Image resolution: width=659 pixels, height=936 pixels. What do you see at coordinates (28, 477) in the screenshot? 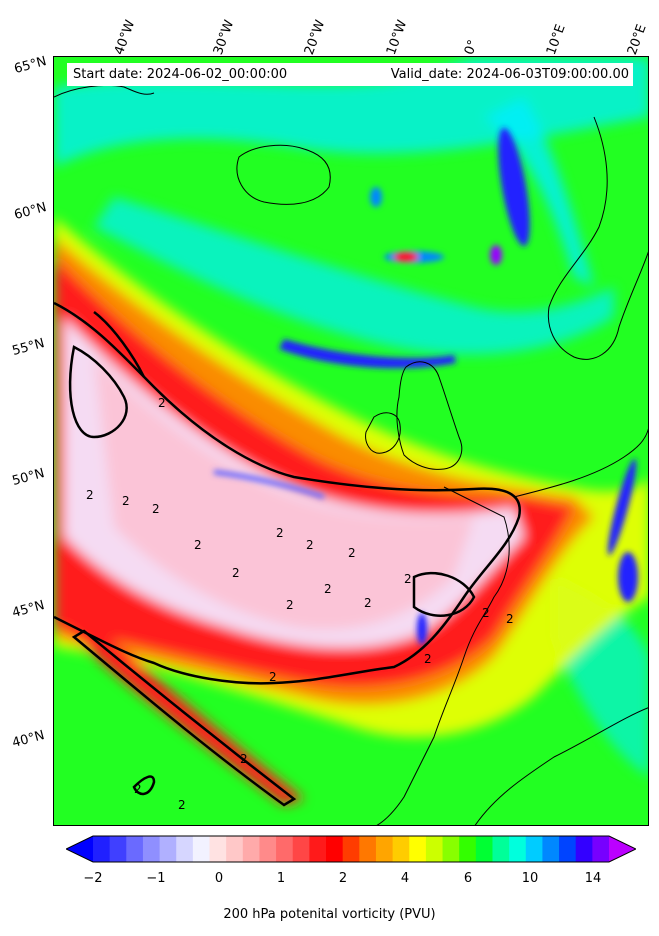
I see `lat-label-50n: 50°N` at bounding box center [28, 477].